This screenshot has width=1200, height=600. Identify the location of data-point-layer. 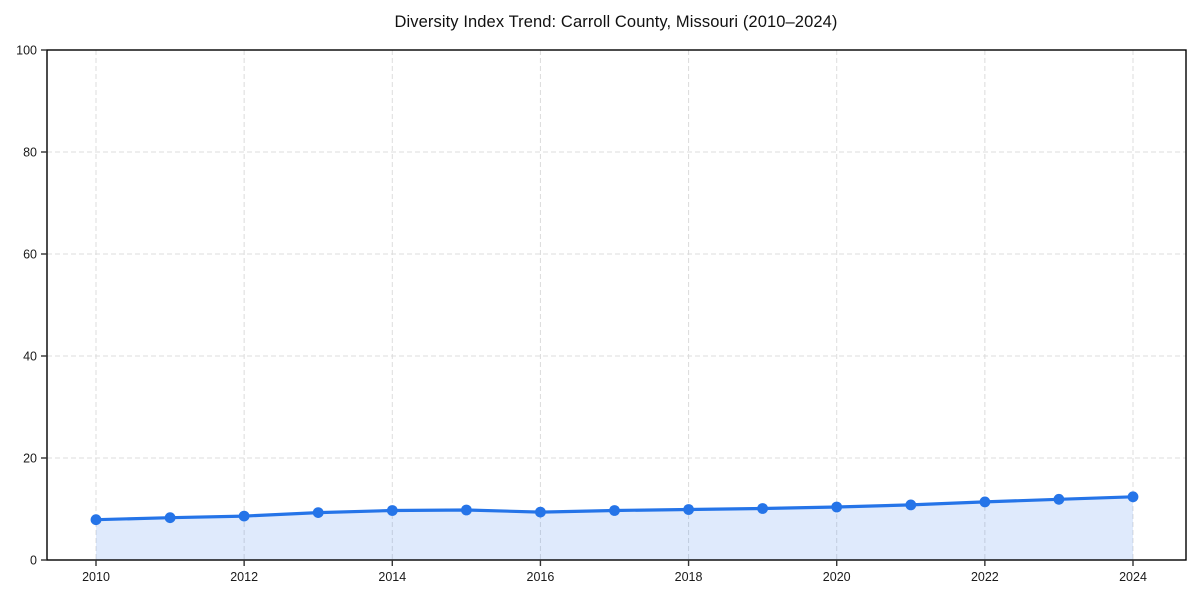
(614, 508).